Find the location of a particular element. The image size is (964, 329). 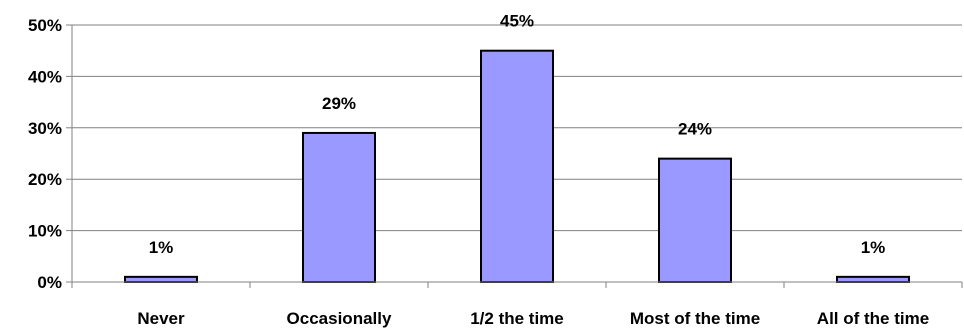

data-label: 29% is located at coordinates (339, 103).